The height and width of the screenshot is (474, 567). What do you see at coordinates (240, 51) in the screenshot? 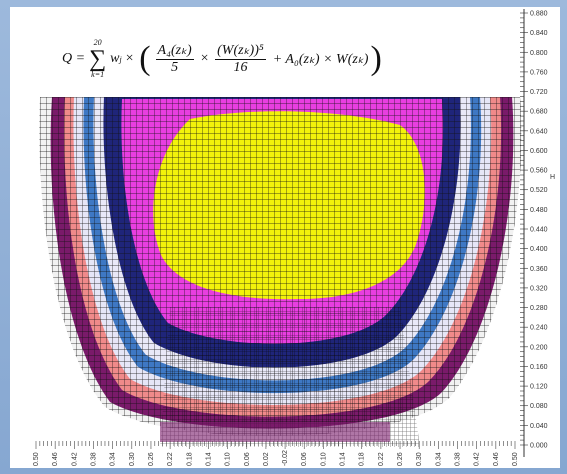
I see `fraction-w5-numerator: (W(zₖ))⁵` at bounding box center [240, 51].